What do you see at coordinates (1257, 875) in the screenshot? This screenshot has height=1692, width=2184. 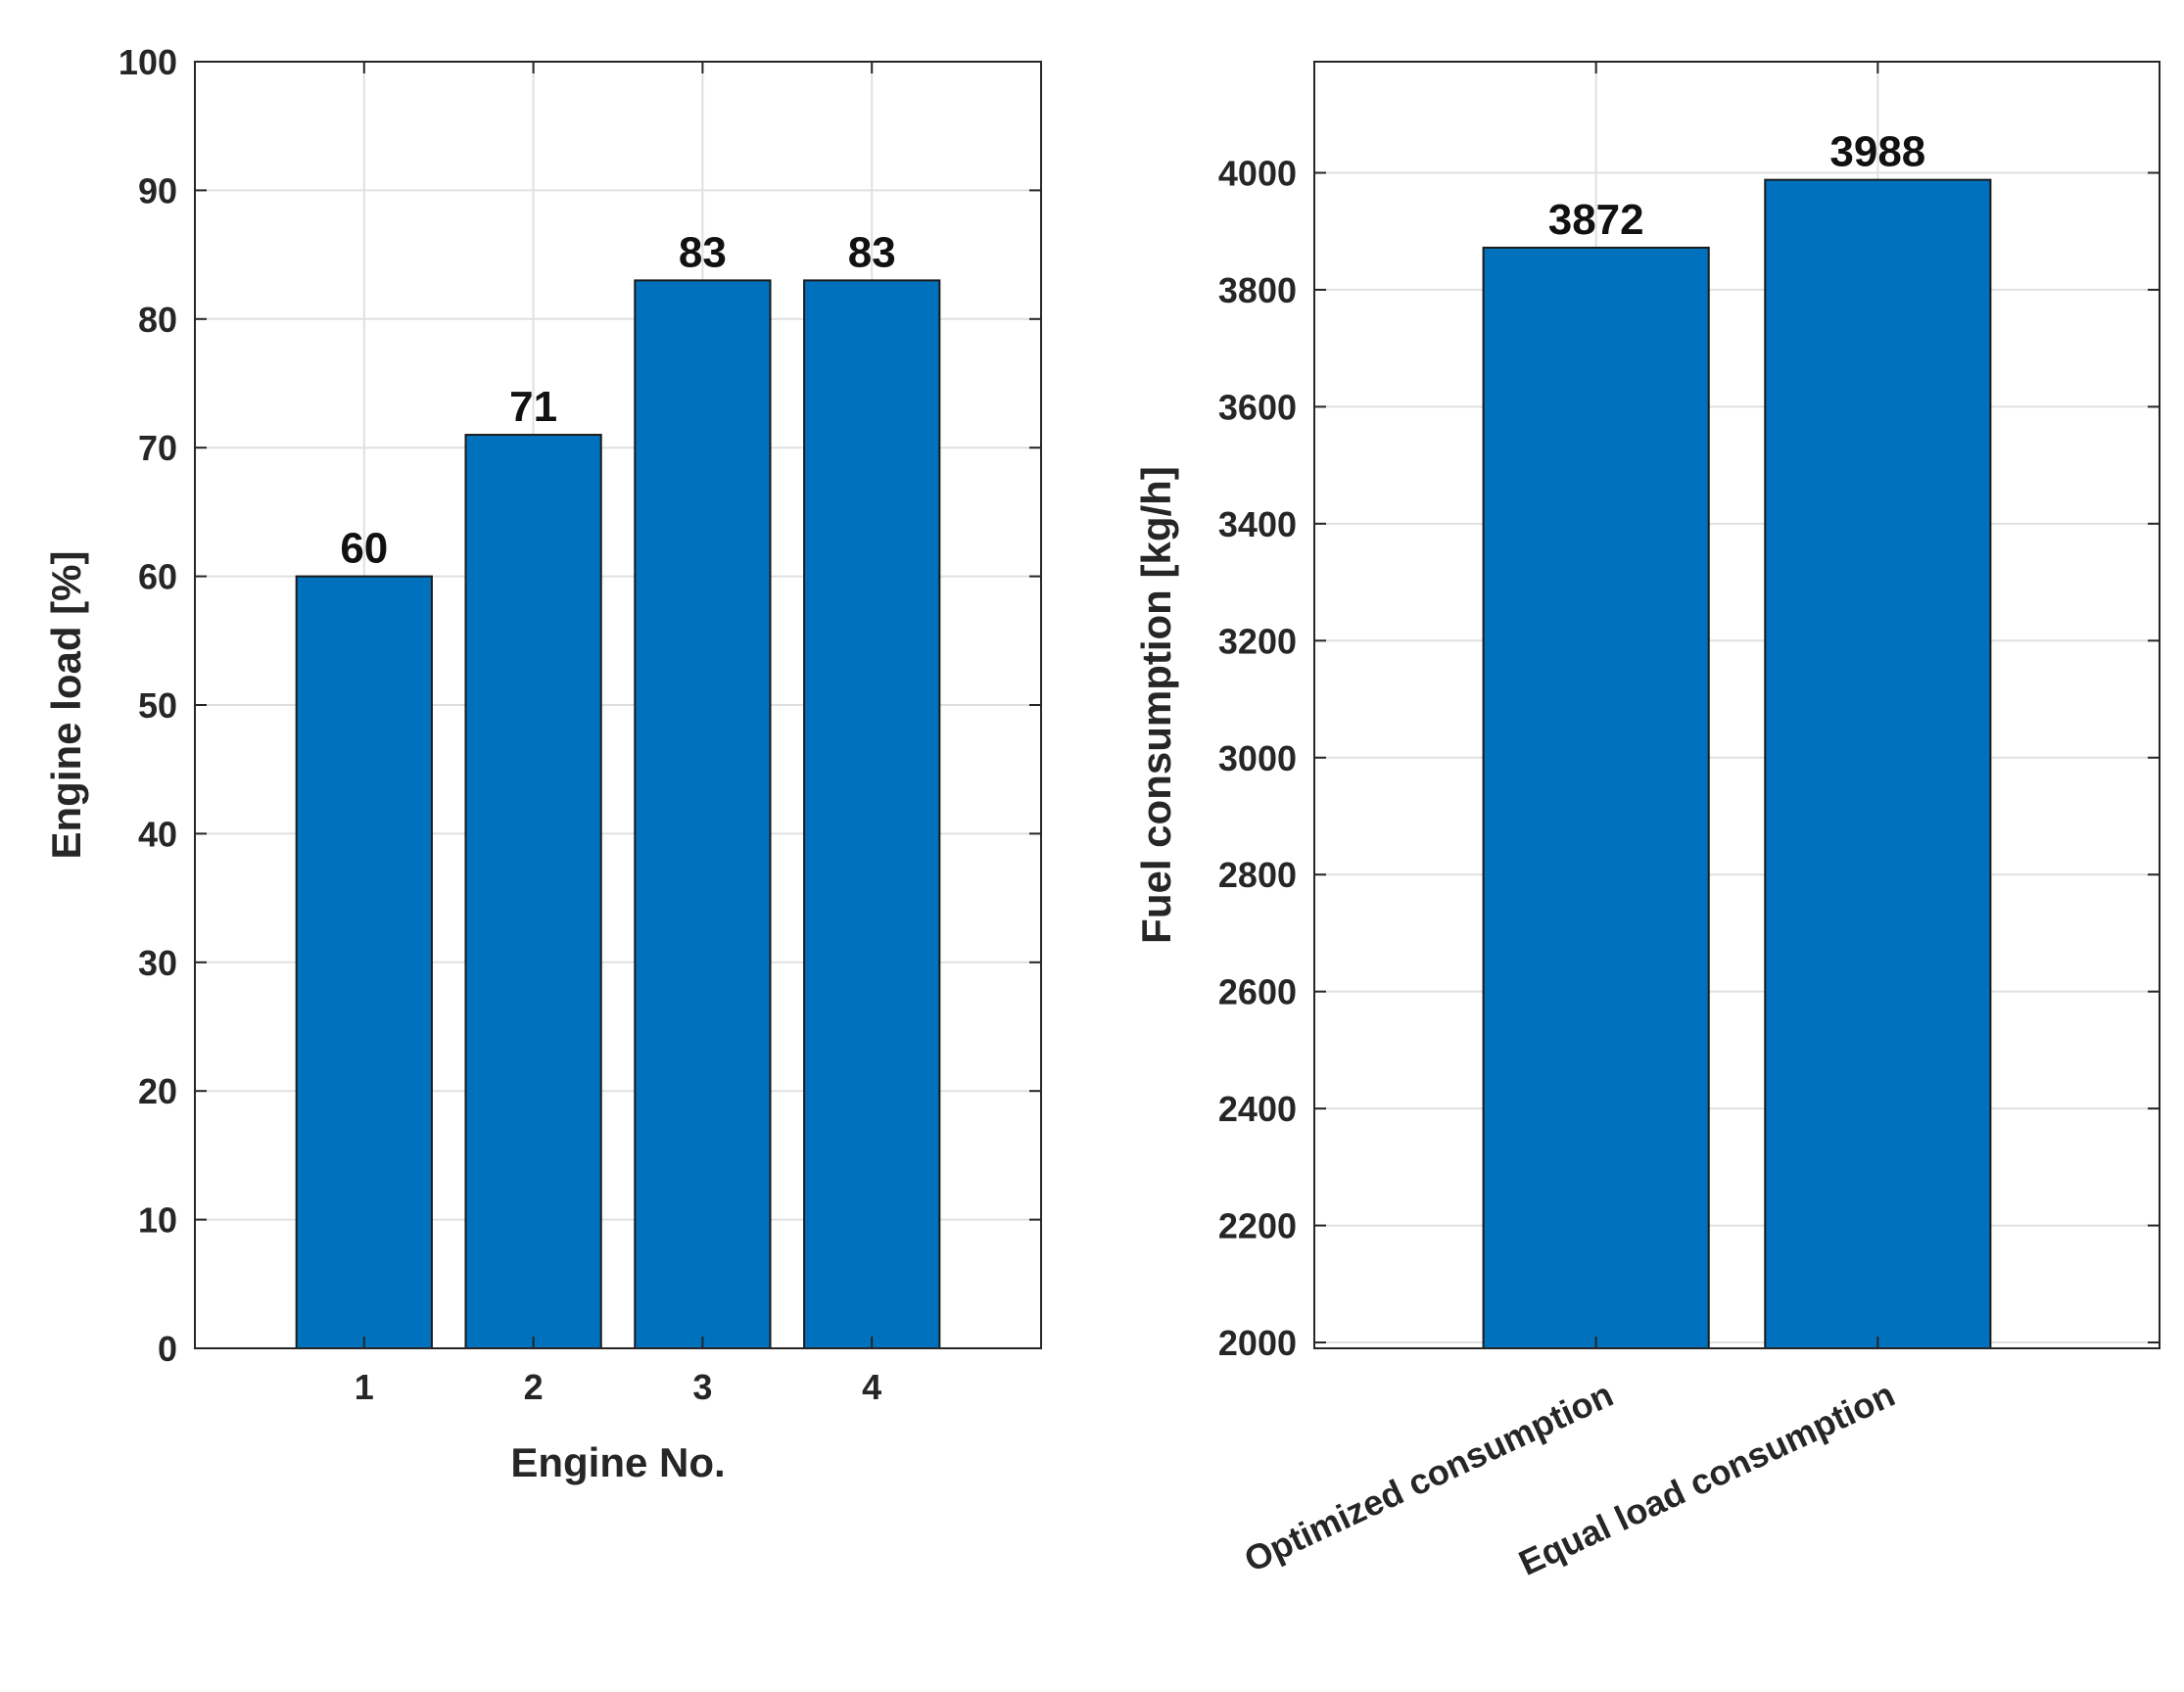 I see `fuel-consumption-y-tick-label: 2800` at bounding box center [1257, 875].